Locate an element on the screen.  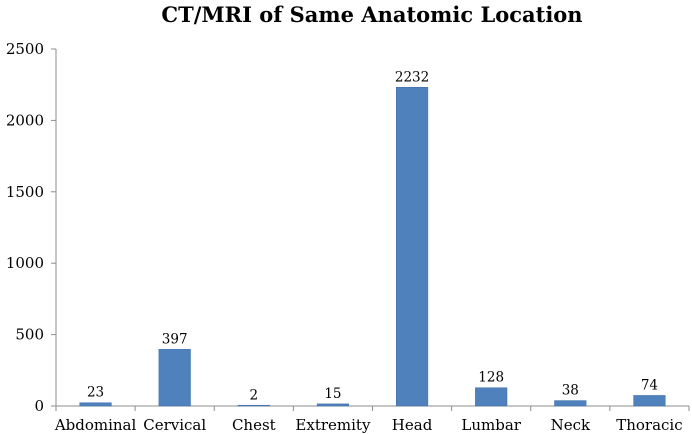
x-tick-label: Neck is located at coordinates (571, 425).